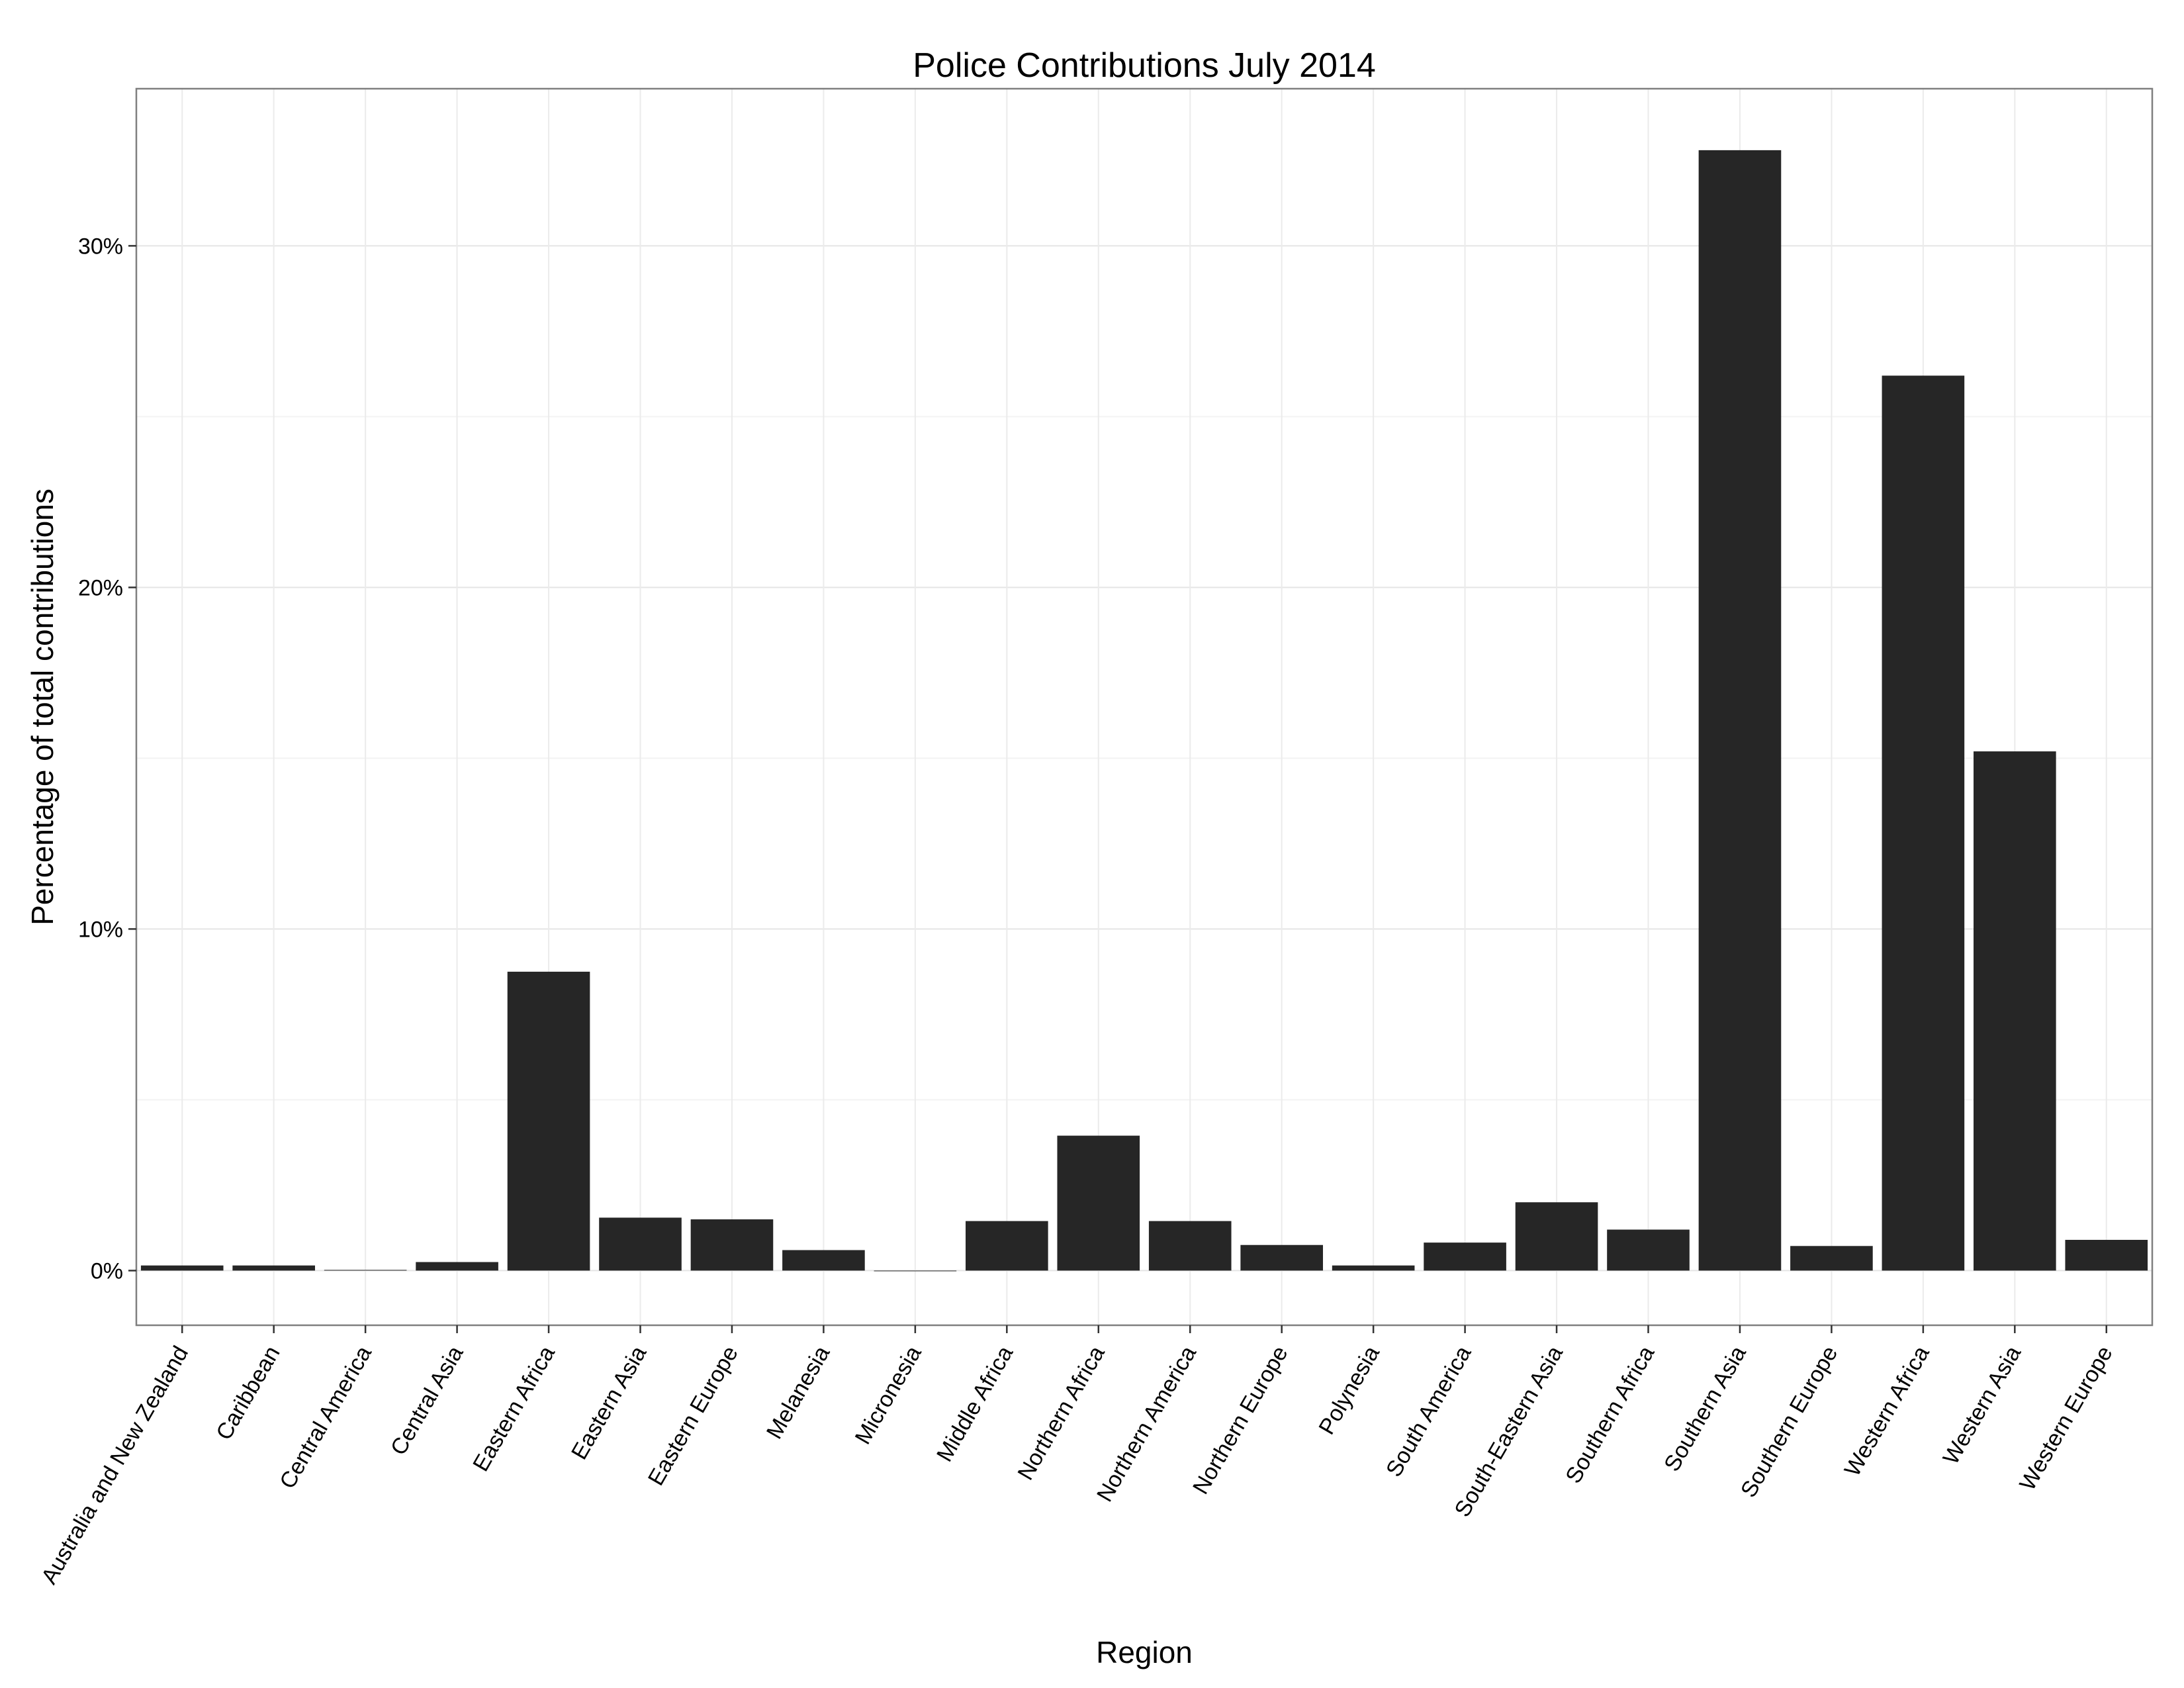 This screenshot has width=2184, height=1688. I want to click on bar-south-eastern-asia, so click(1556, 1236).